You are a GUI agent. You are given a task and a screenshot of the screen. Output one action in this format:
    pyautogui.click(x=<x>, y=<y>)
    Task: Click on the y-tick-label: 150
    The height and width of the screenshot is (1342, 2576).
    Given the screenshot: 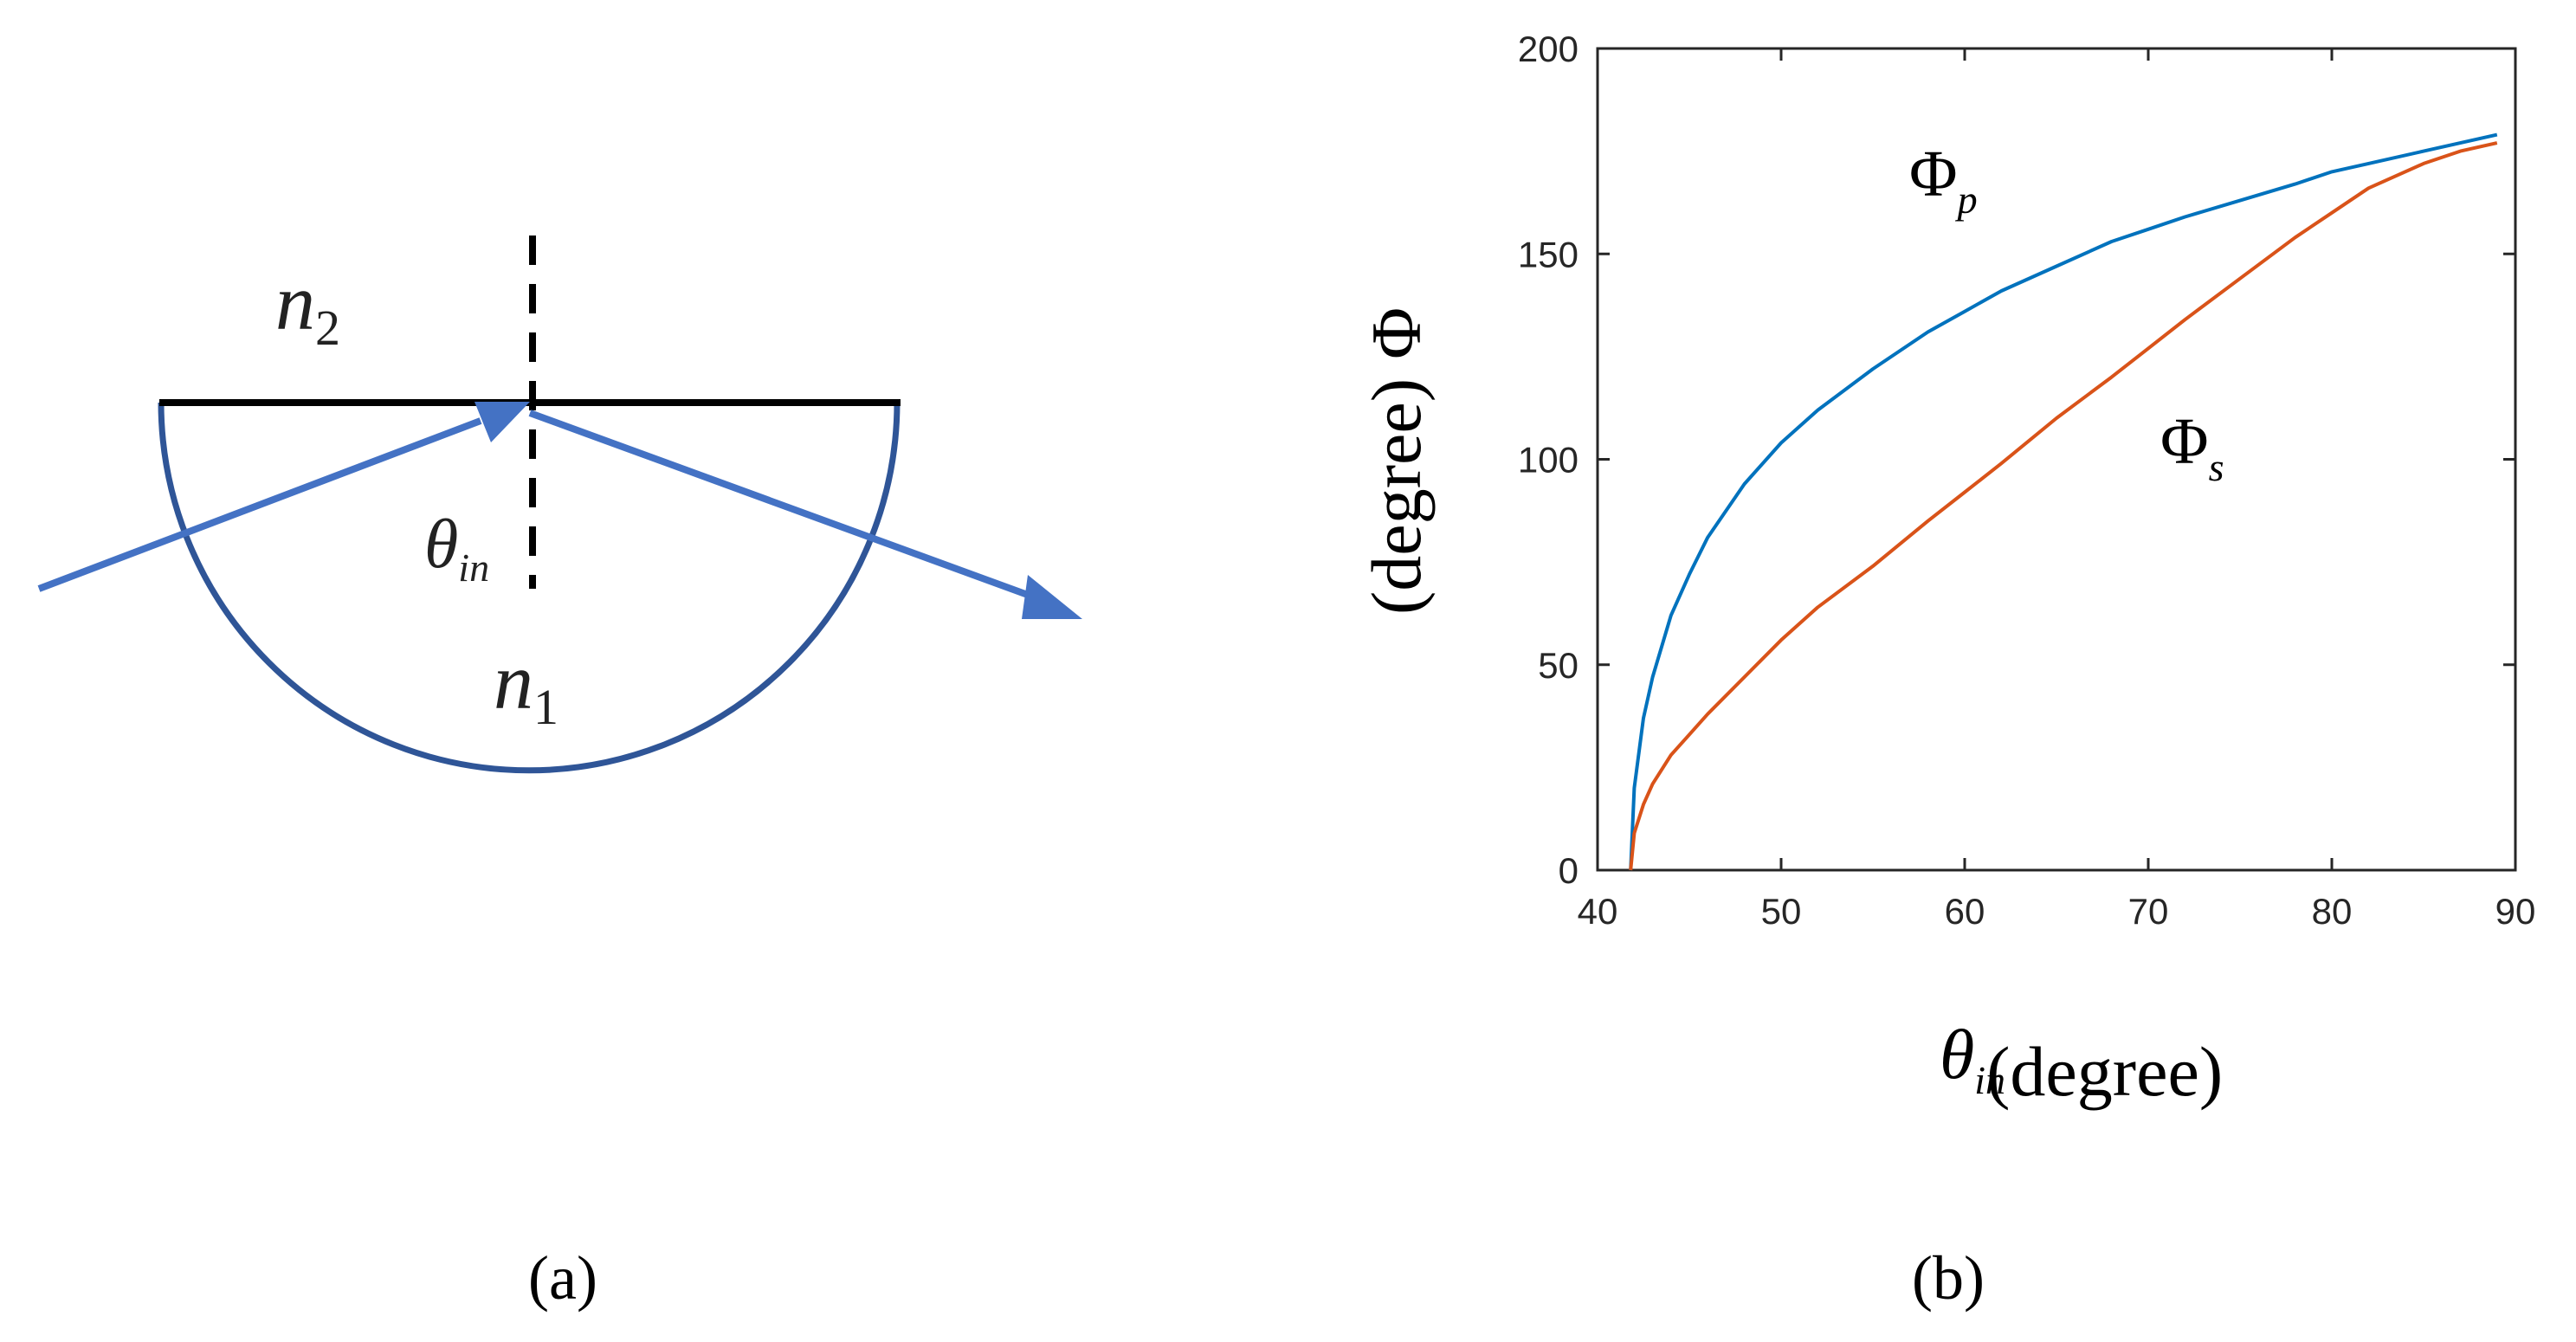 What is the action you would take?
    pyautogui.click(x=1548, y=254)
    